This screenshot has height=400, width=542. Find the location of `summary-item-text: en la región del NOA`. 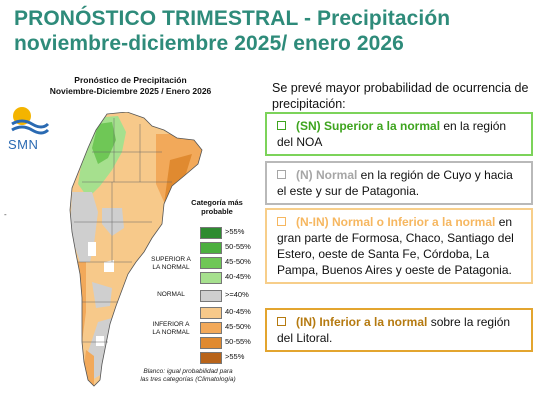

summary-item-text: en la región del NOA is located at coordinates (392, 134).